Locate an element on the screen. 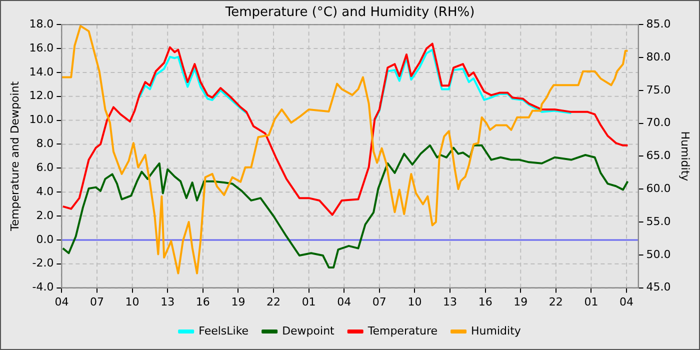  y2-tick-label: 60.0 is located at coordinates (658, 188).